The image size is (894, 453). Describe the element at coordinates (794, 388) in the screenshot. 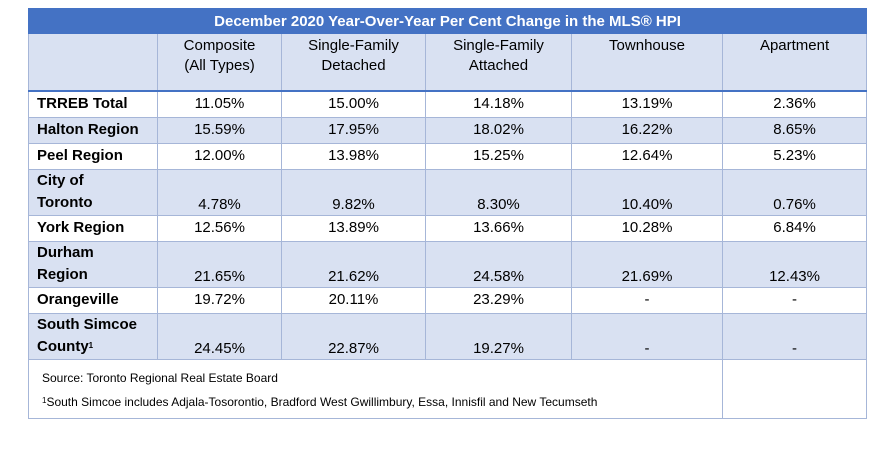

I see `footer-empty-cell` at that location.